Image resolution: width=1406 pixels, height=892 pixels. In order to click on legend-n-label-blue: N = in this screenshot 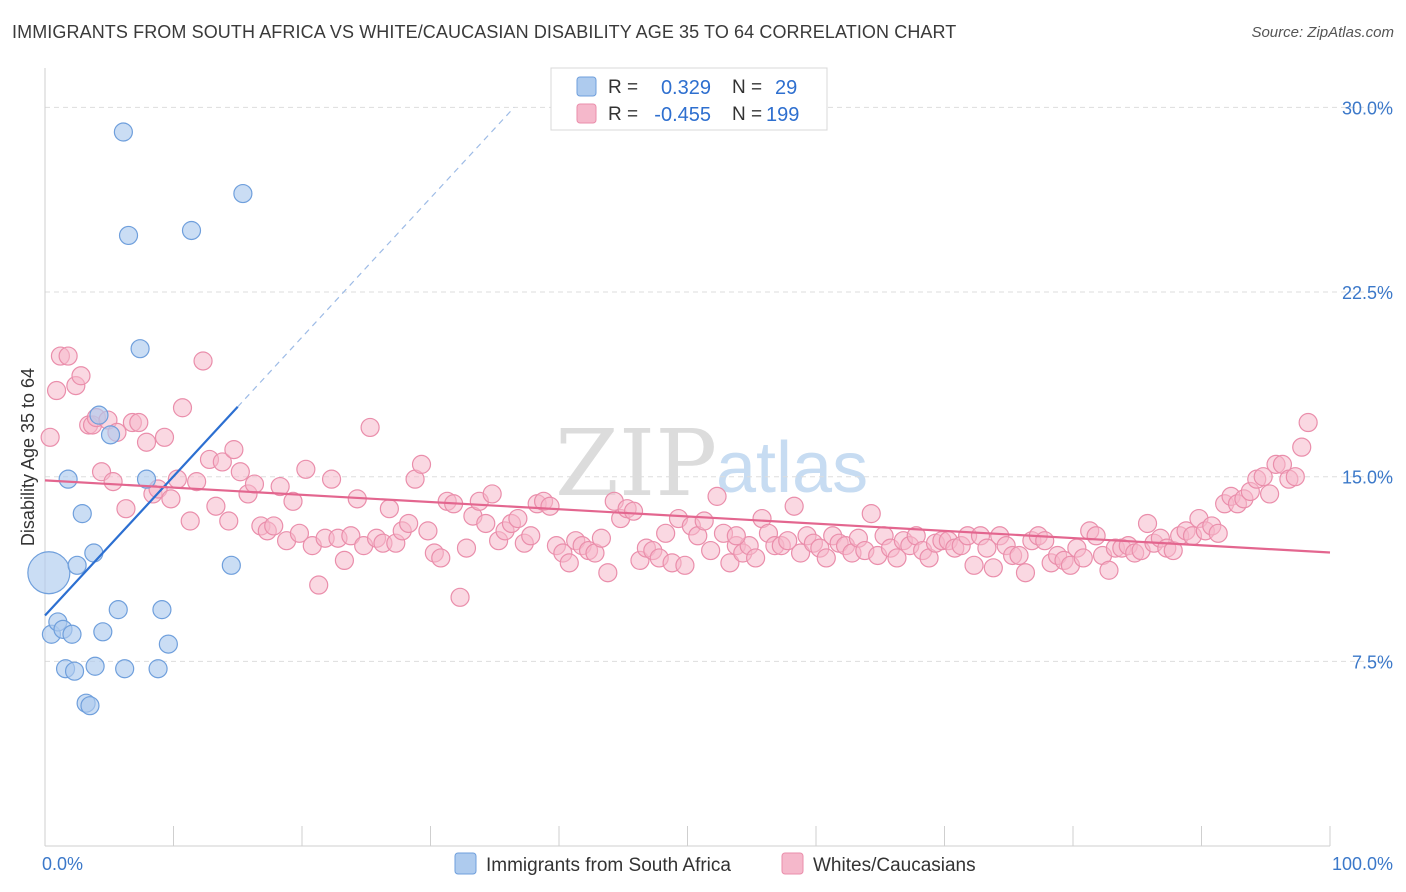, I will do `click(747, 87)`.